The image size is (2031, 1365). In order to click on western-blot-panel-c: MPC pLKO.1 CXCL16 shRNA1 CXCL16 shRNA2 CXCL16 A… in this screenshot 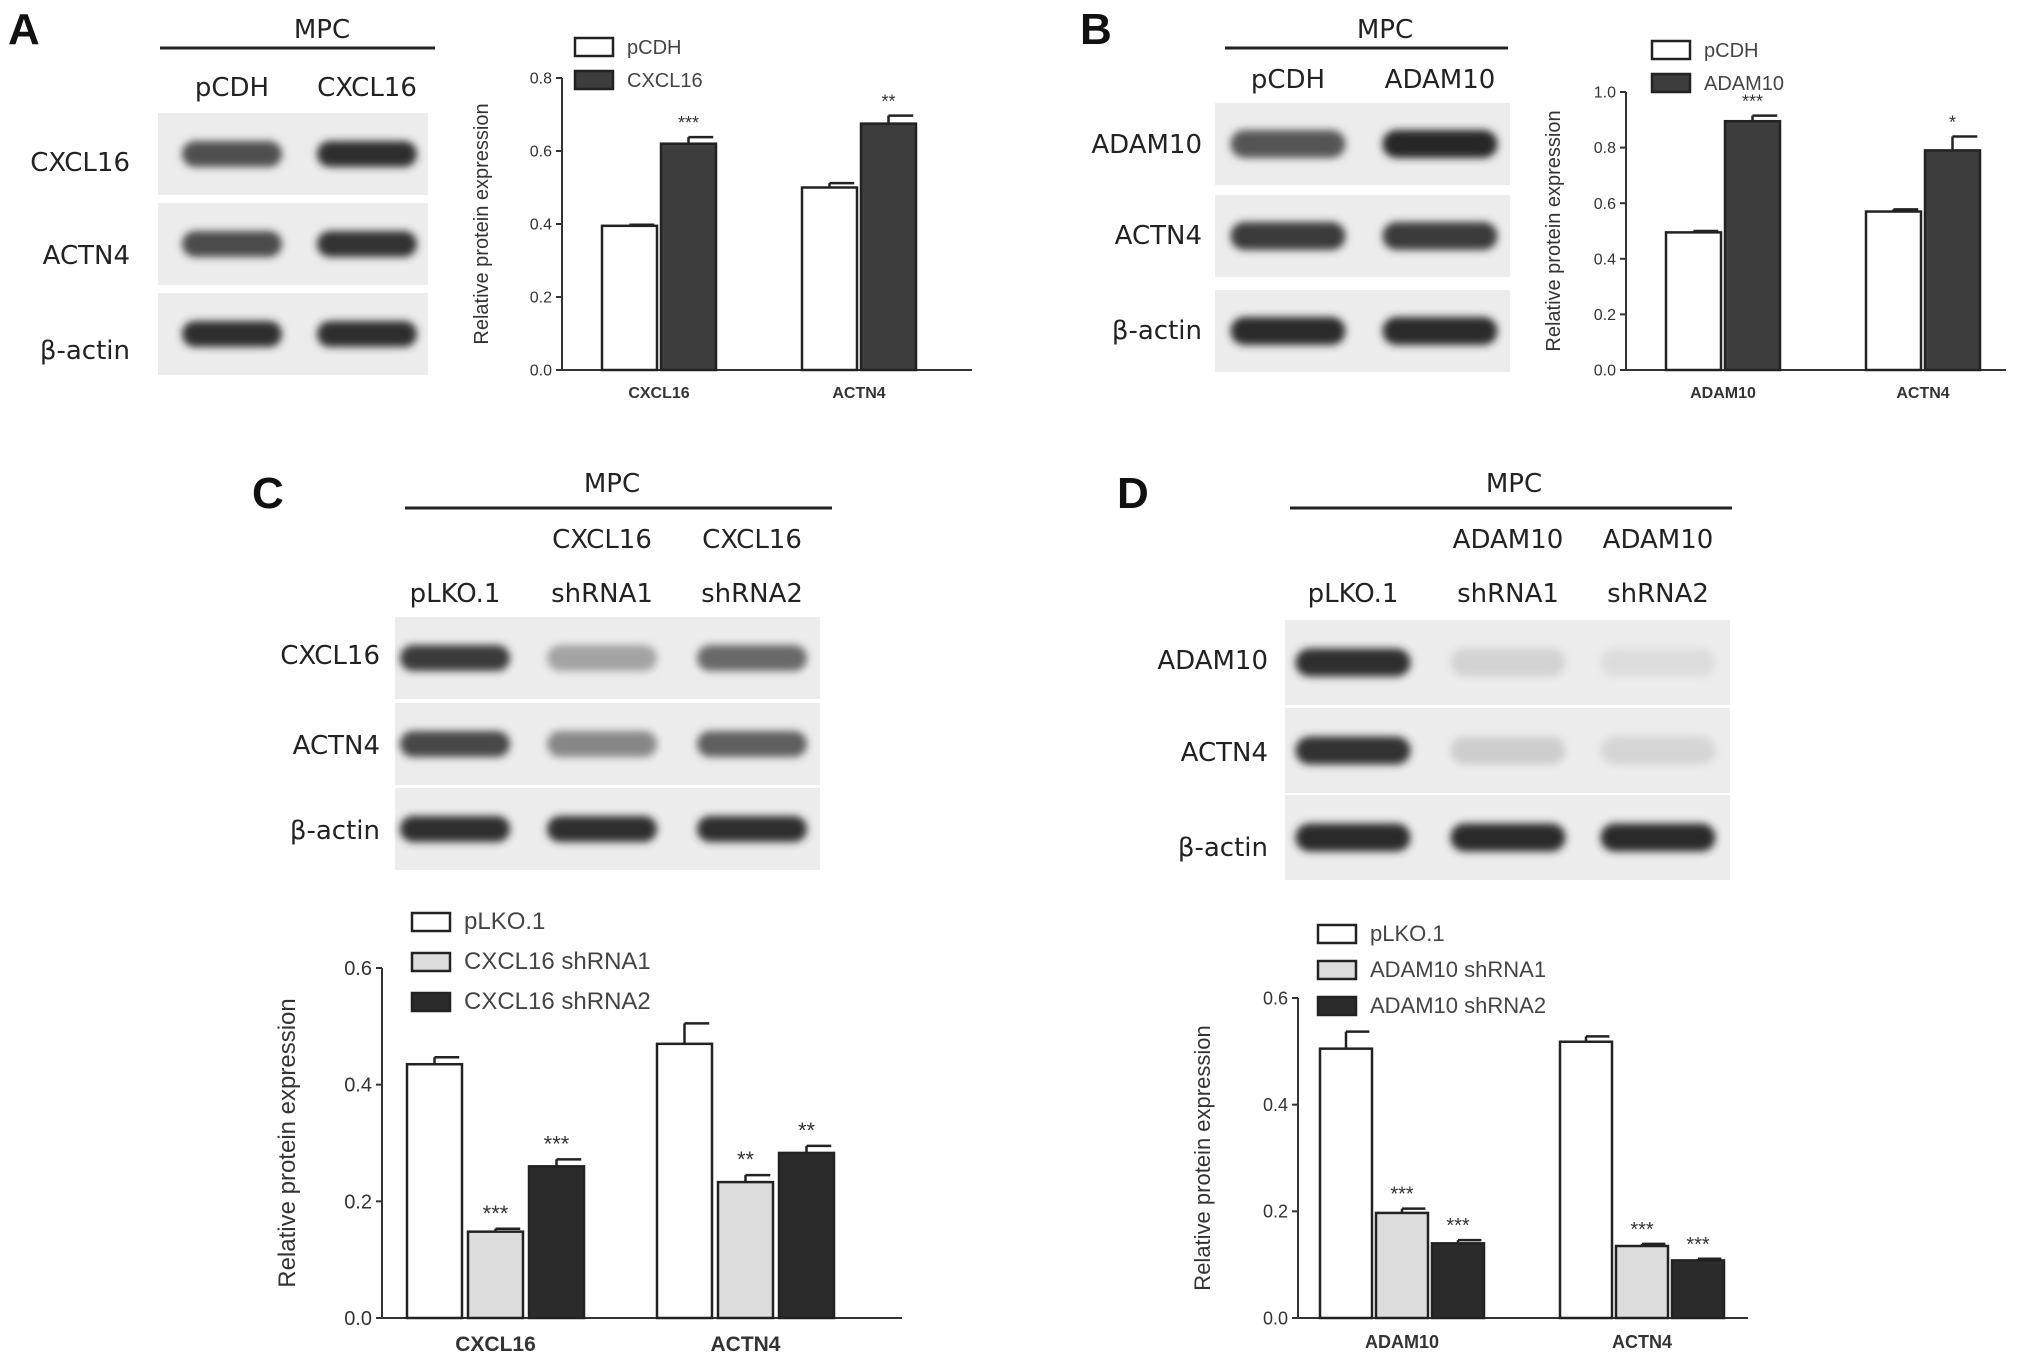, I will do `click(556, 669)`.